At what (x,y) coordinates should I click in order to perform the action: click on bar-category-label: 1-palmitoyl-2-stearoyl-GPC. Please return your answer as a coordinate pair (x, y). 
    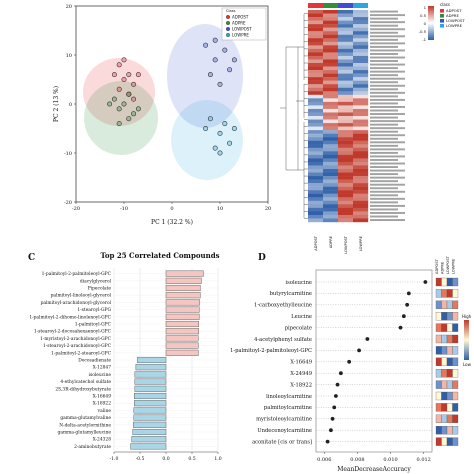
    Looking at the image, I should click on (81, 353).